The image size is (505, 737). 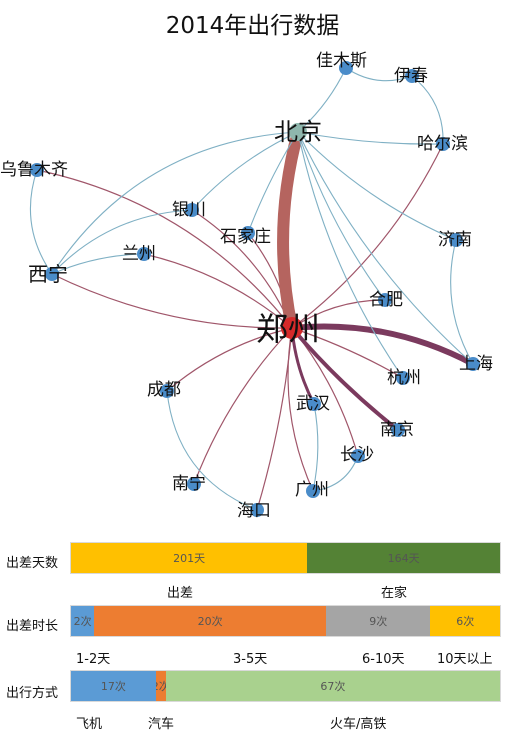 I want to click on city-label-8: 济南, so click(x=455, y=240).